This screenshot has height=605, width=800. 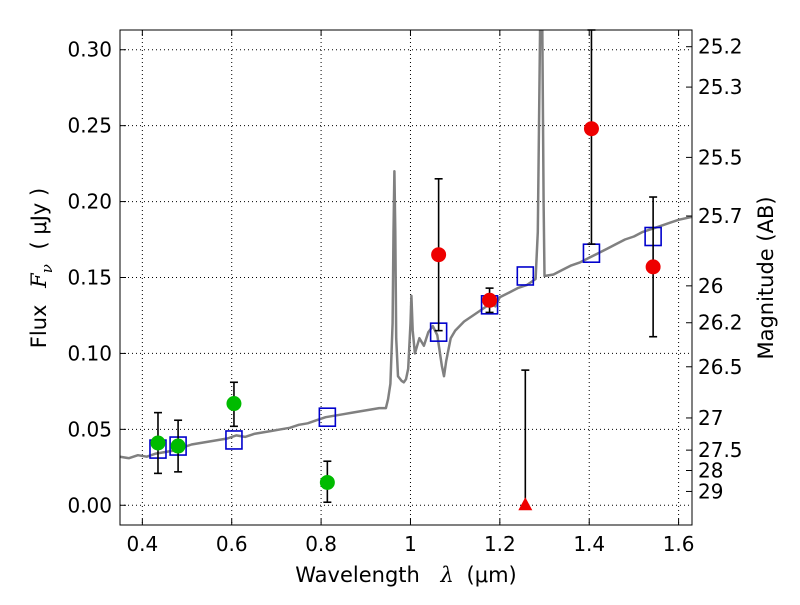 What do you see at coordinates (766, 277) in the screenshot?
I see `secondary-y-axis-label: Magnitude (AB)` at bounding box center [766, 277].